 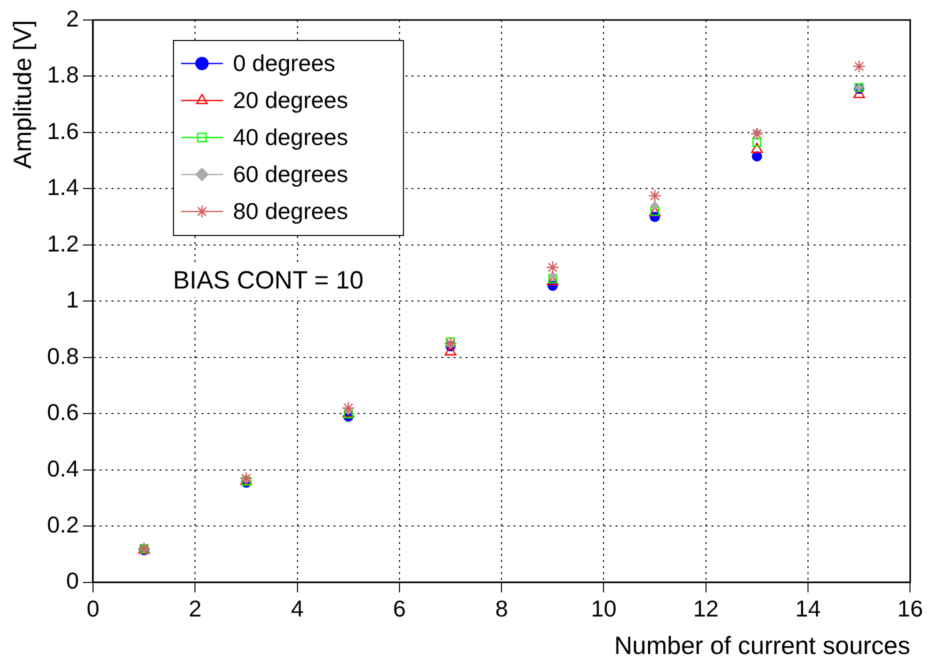 What do you see at coordinates (284, 63) in the screenshot?
I see `legend-label: 0 degrees` at bounding box center [284, 63].